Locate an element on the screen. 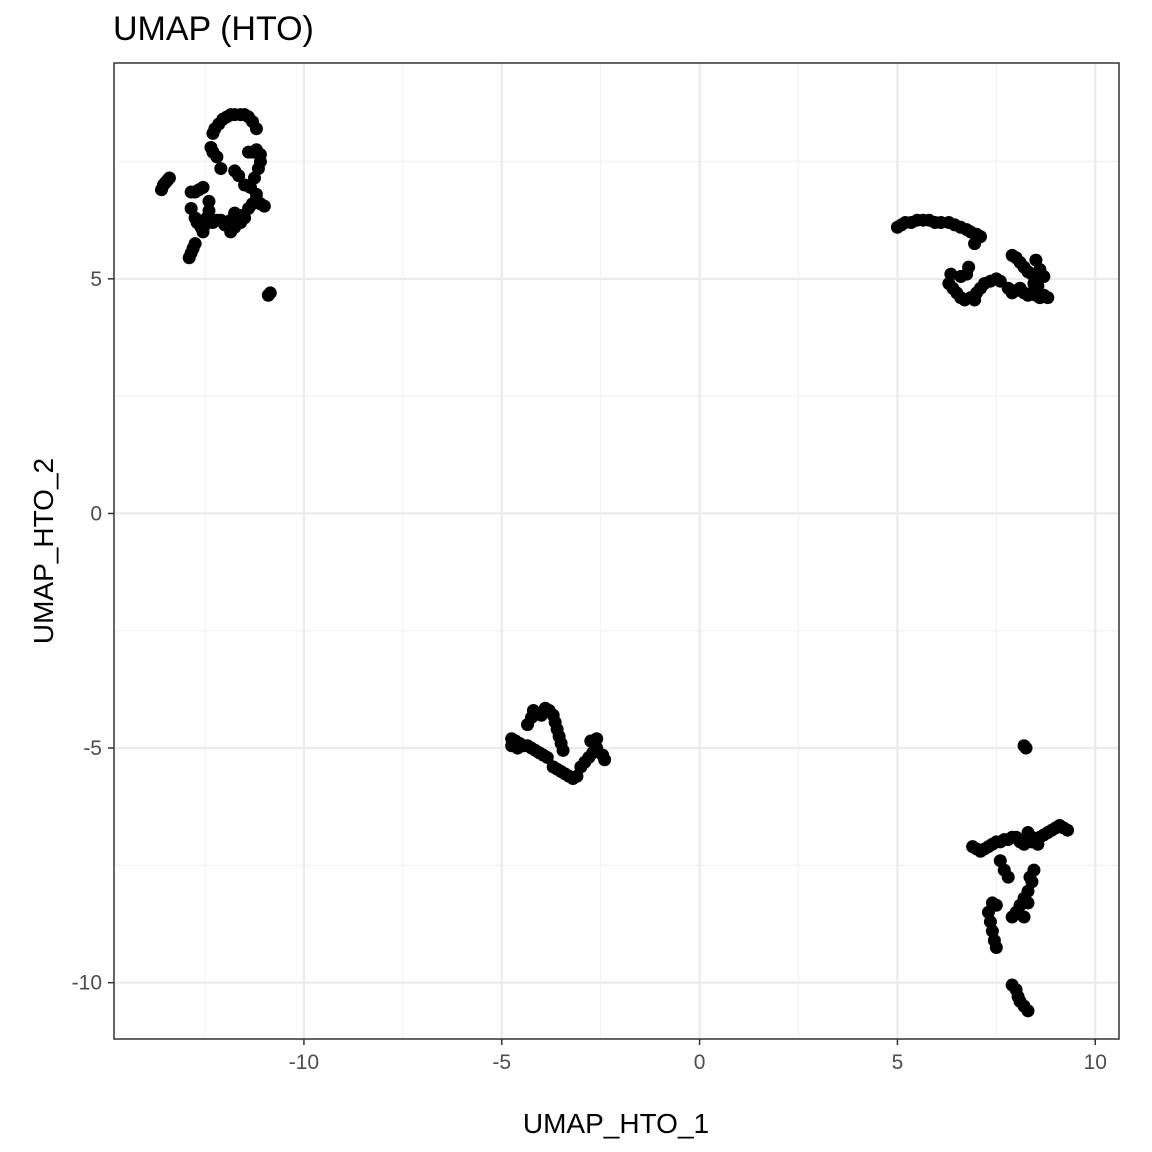 This screenshot has width=1152, height=1152. x-tick-label: -5 is located at coordinates (501, 1062).